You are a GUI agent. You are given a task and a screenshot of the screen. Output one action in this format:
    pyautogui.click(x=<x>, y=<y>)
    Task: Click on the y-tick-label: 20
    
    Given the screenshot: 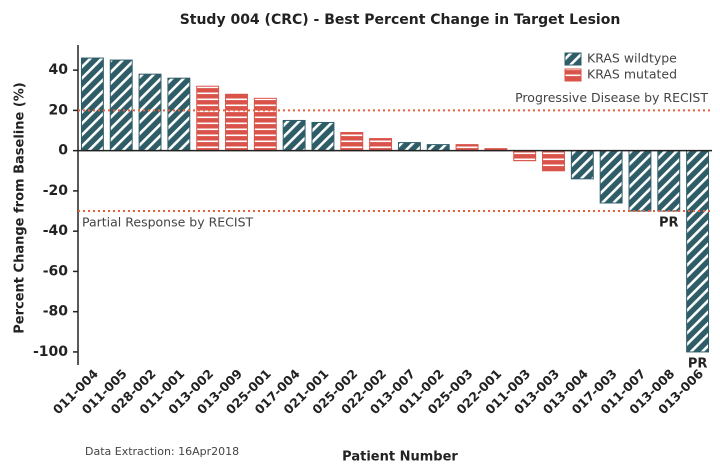 What is the action you would take?
    pyautogui.click(x=59, y=110)
    